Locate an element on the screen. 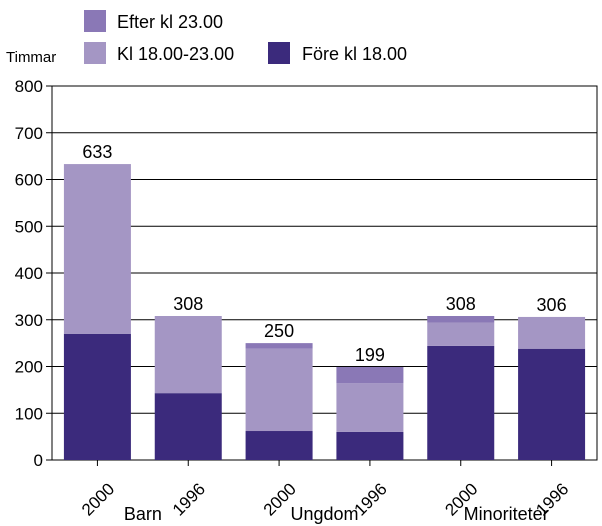 This screenshot has width=602, height=526. legend-label-efter: Efter kl 23.00 is located at coordinates (170, 22).